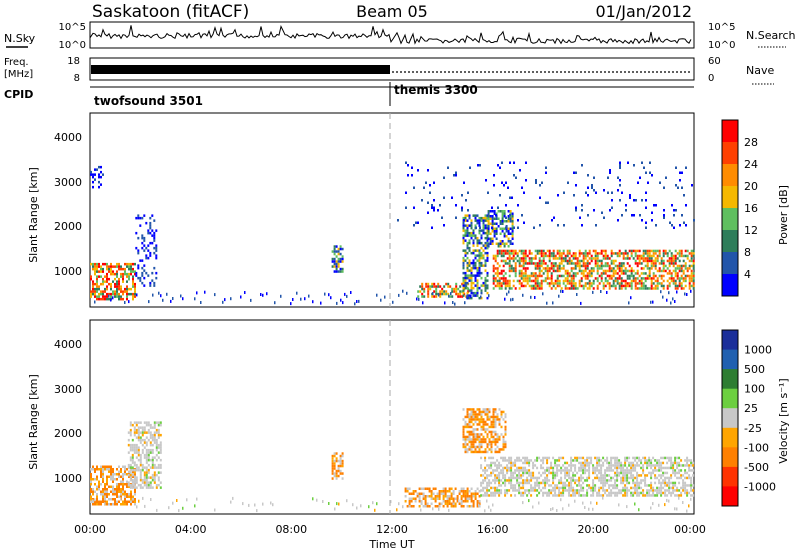 This screenshot has width=800, height=554. What do you see at coordinates (493, 529) in the screenshot?
I see `xtick-1600: 16:00` at bounding box center [493, 529].